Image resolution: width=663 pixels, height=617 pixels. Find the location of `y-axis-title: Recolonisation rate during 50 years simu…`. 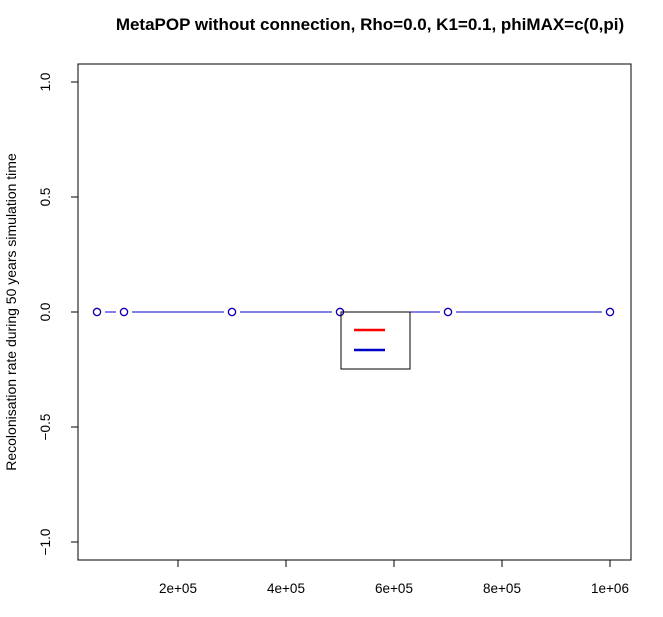

y-axis-title: Recolonisation rate during 50 years simu… is located at coordinates (11, 312).